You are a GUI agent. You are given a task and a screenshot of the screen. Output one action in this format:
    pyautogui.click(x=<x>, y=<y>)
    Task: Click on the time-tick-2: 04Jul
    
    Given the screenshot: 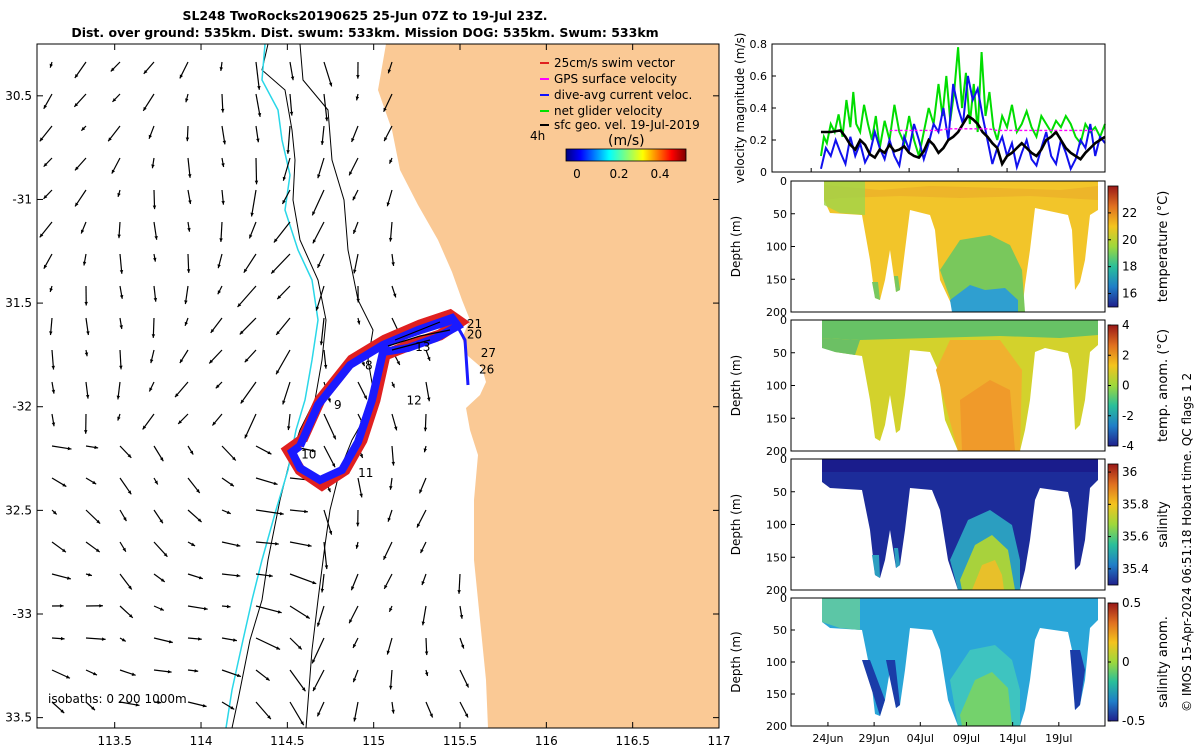 What is the action you would take?
    pyautogui.click(x=920, y=738)
    